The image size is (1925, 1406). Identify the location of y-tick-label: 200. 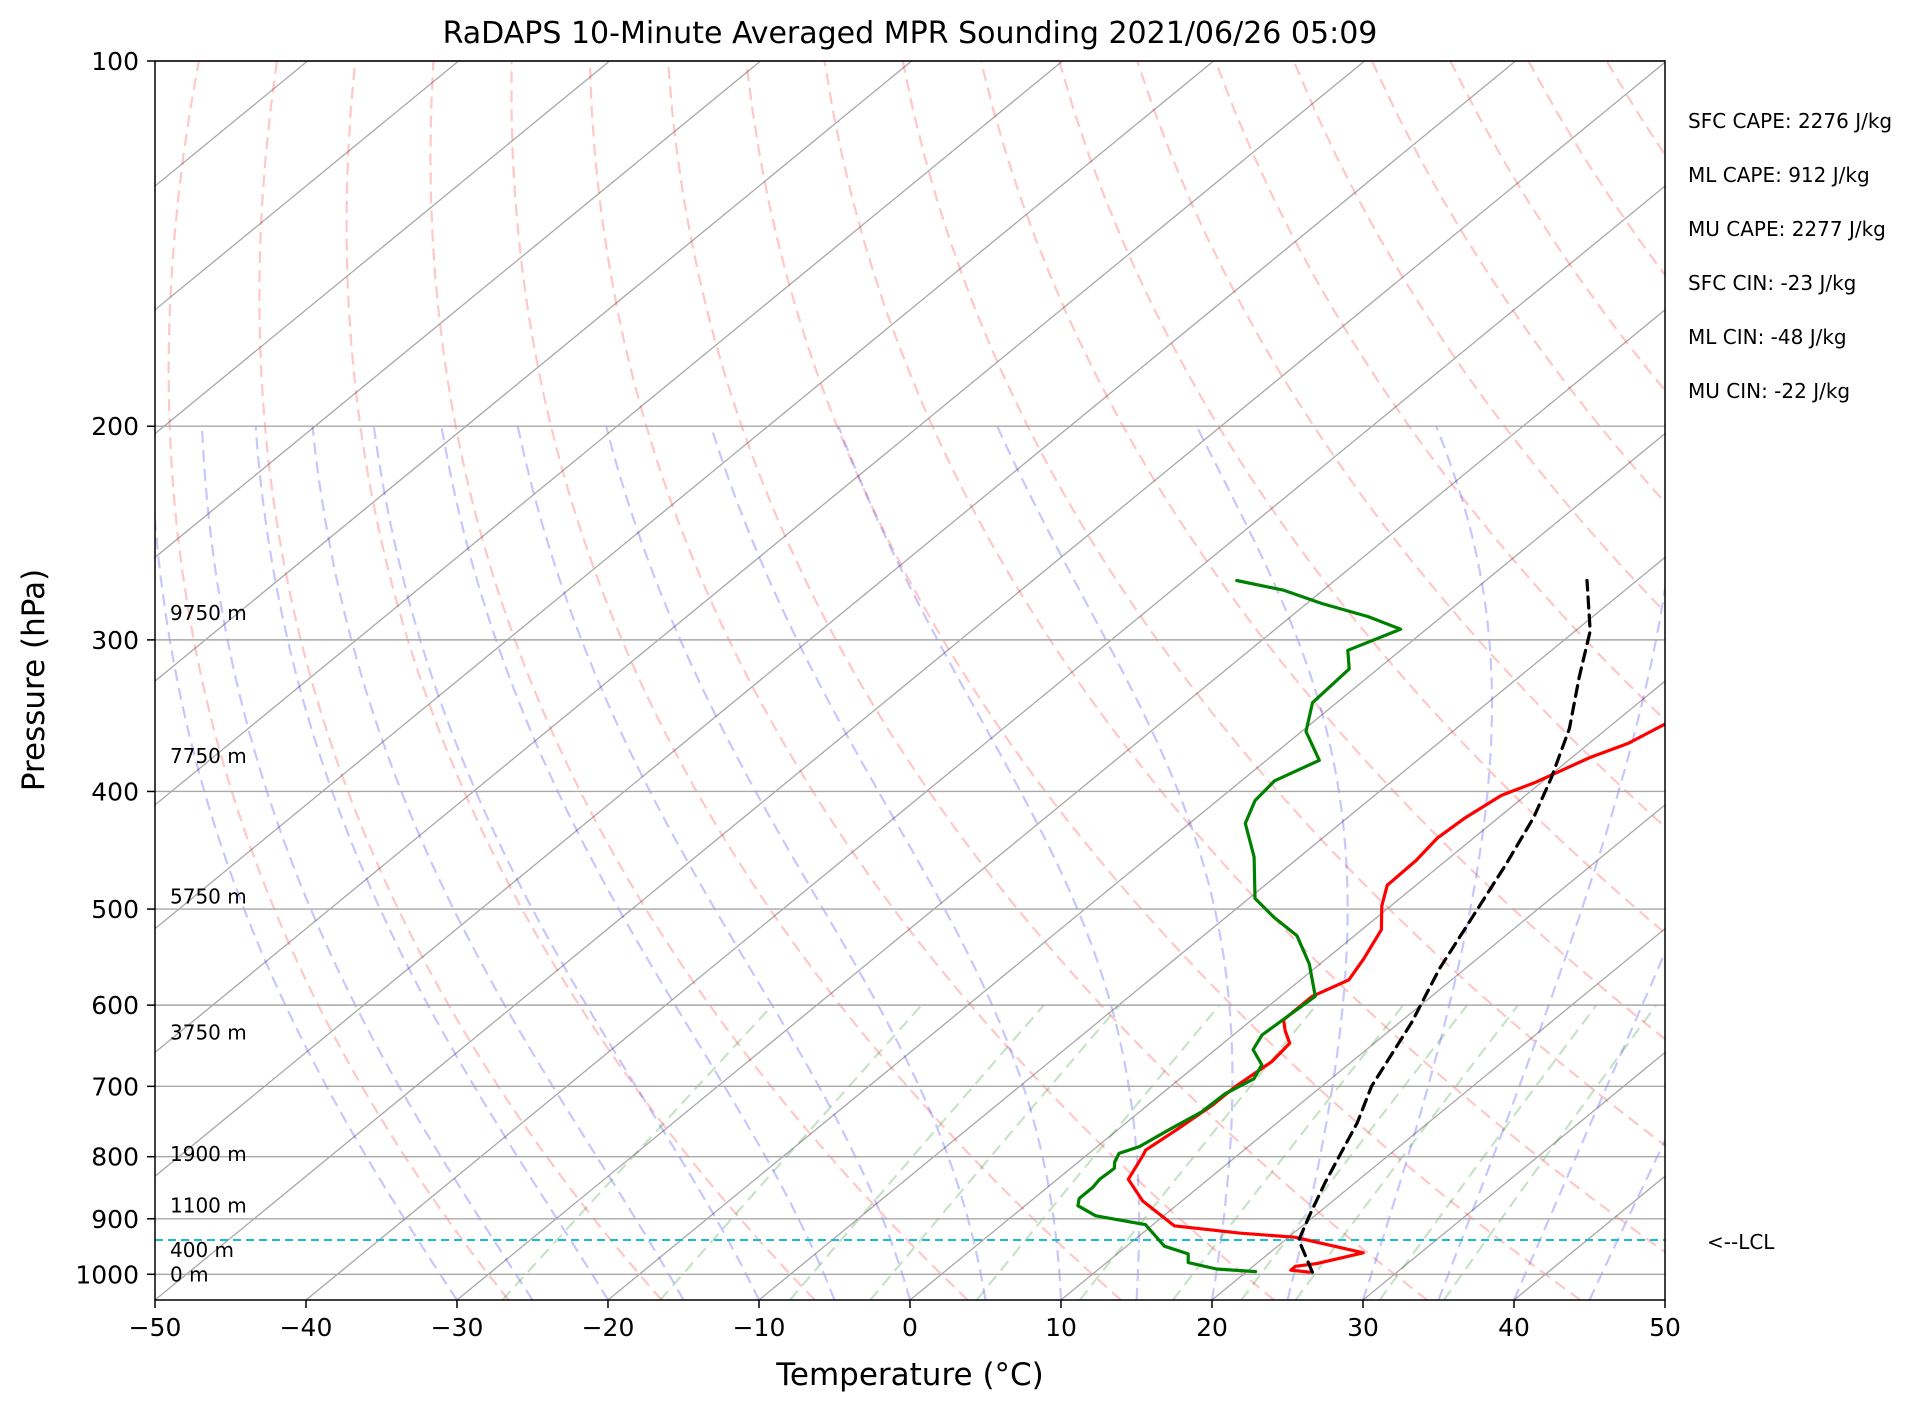
(115, 426).